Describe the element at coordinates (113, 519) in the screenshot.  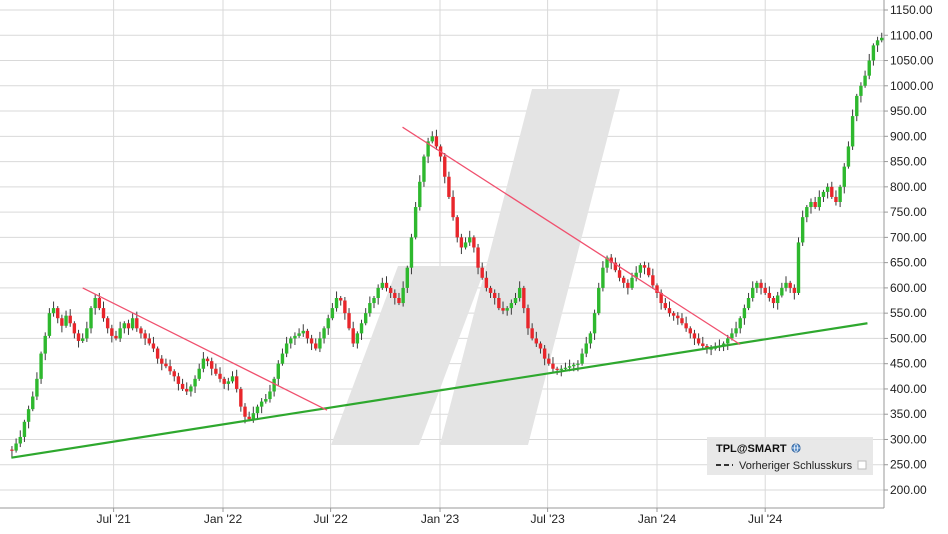
I see `x-tick-label: Jul '21` at that location.